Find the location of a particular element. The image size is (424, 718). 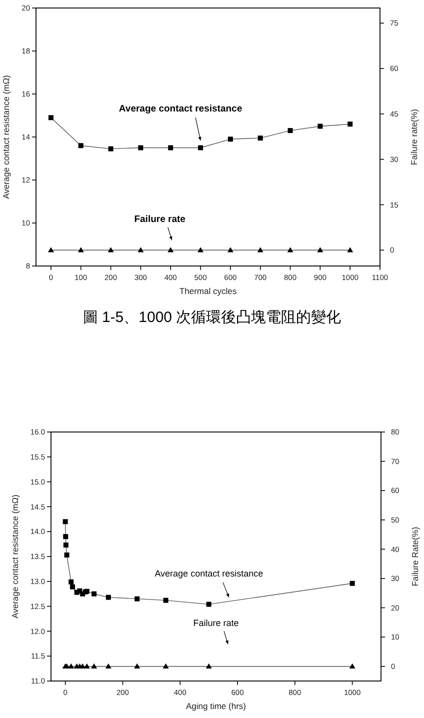

y2-axis-title: Failure Rate(%) is located at coordinates (415, 556).